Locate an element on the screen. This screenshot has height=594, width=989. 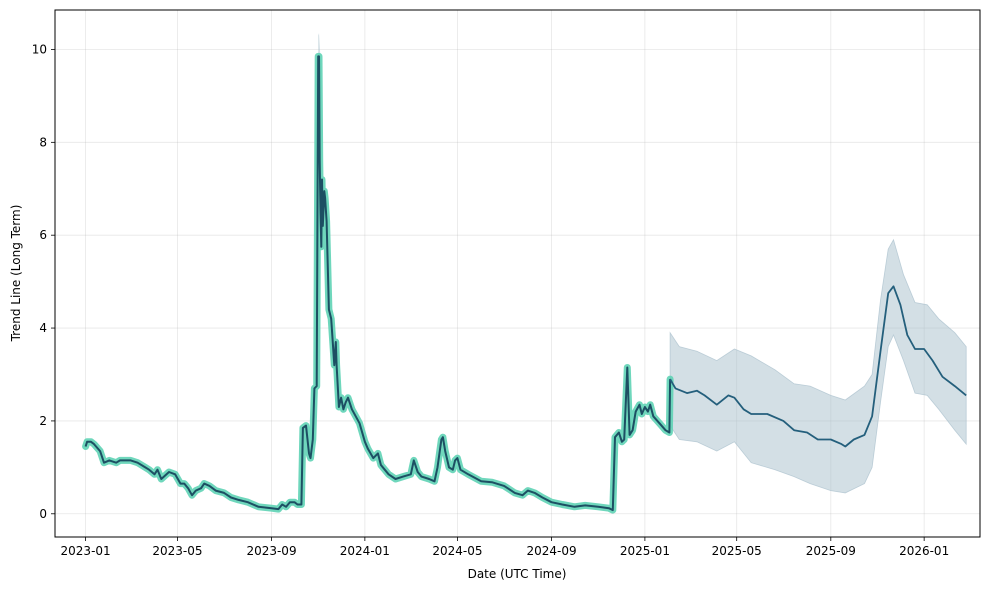
x-tick-label: 2024-05 is located at coordinates (457, 551).